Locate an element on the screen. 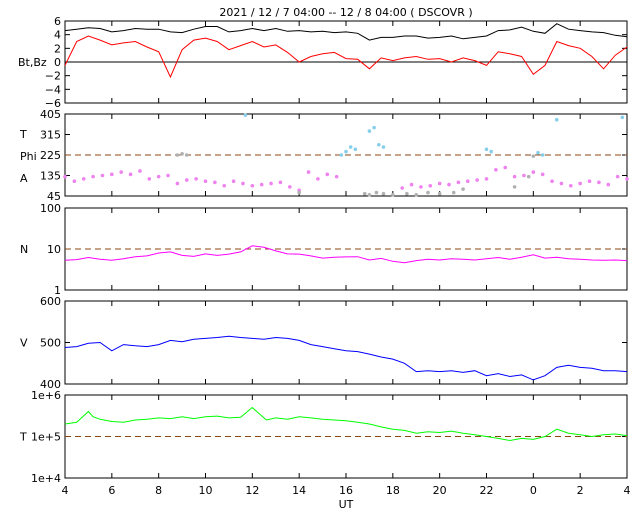 The image size is (640, 512). speed-y-tick-label: 600 is located at coordinates (50, 301).